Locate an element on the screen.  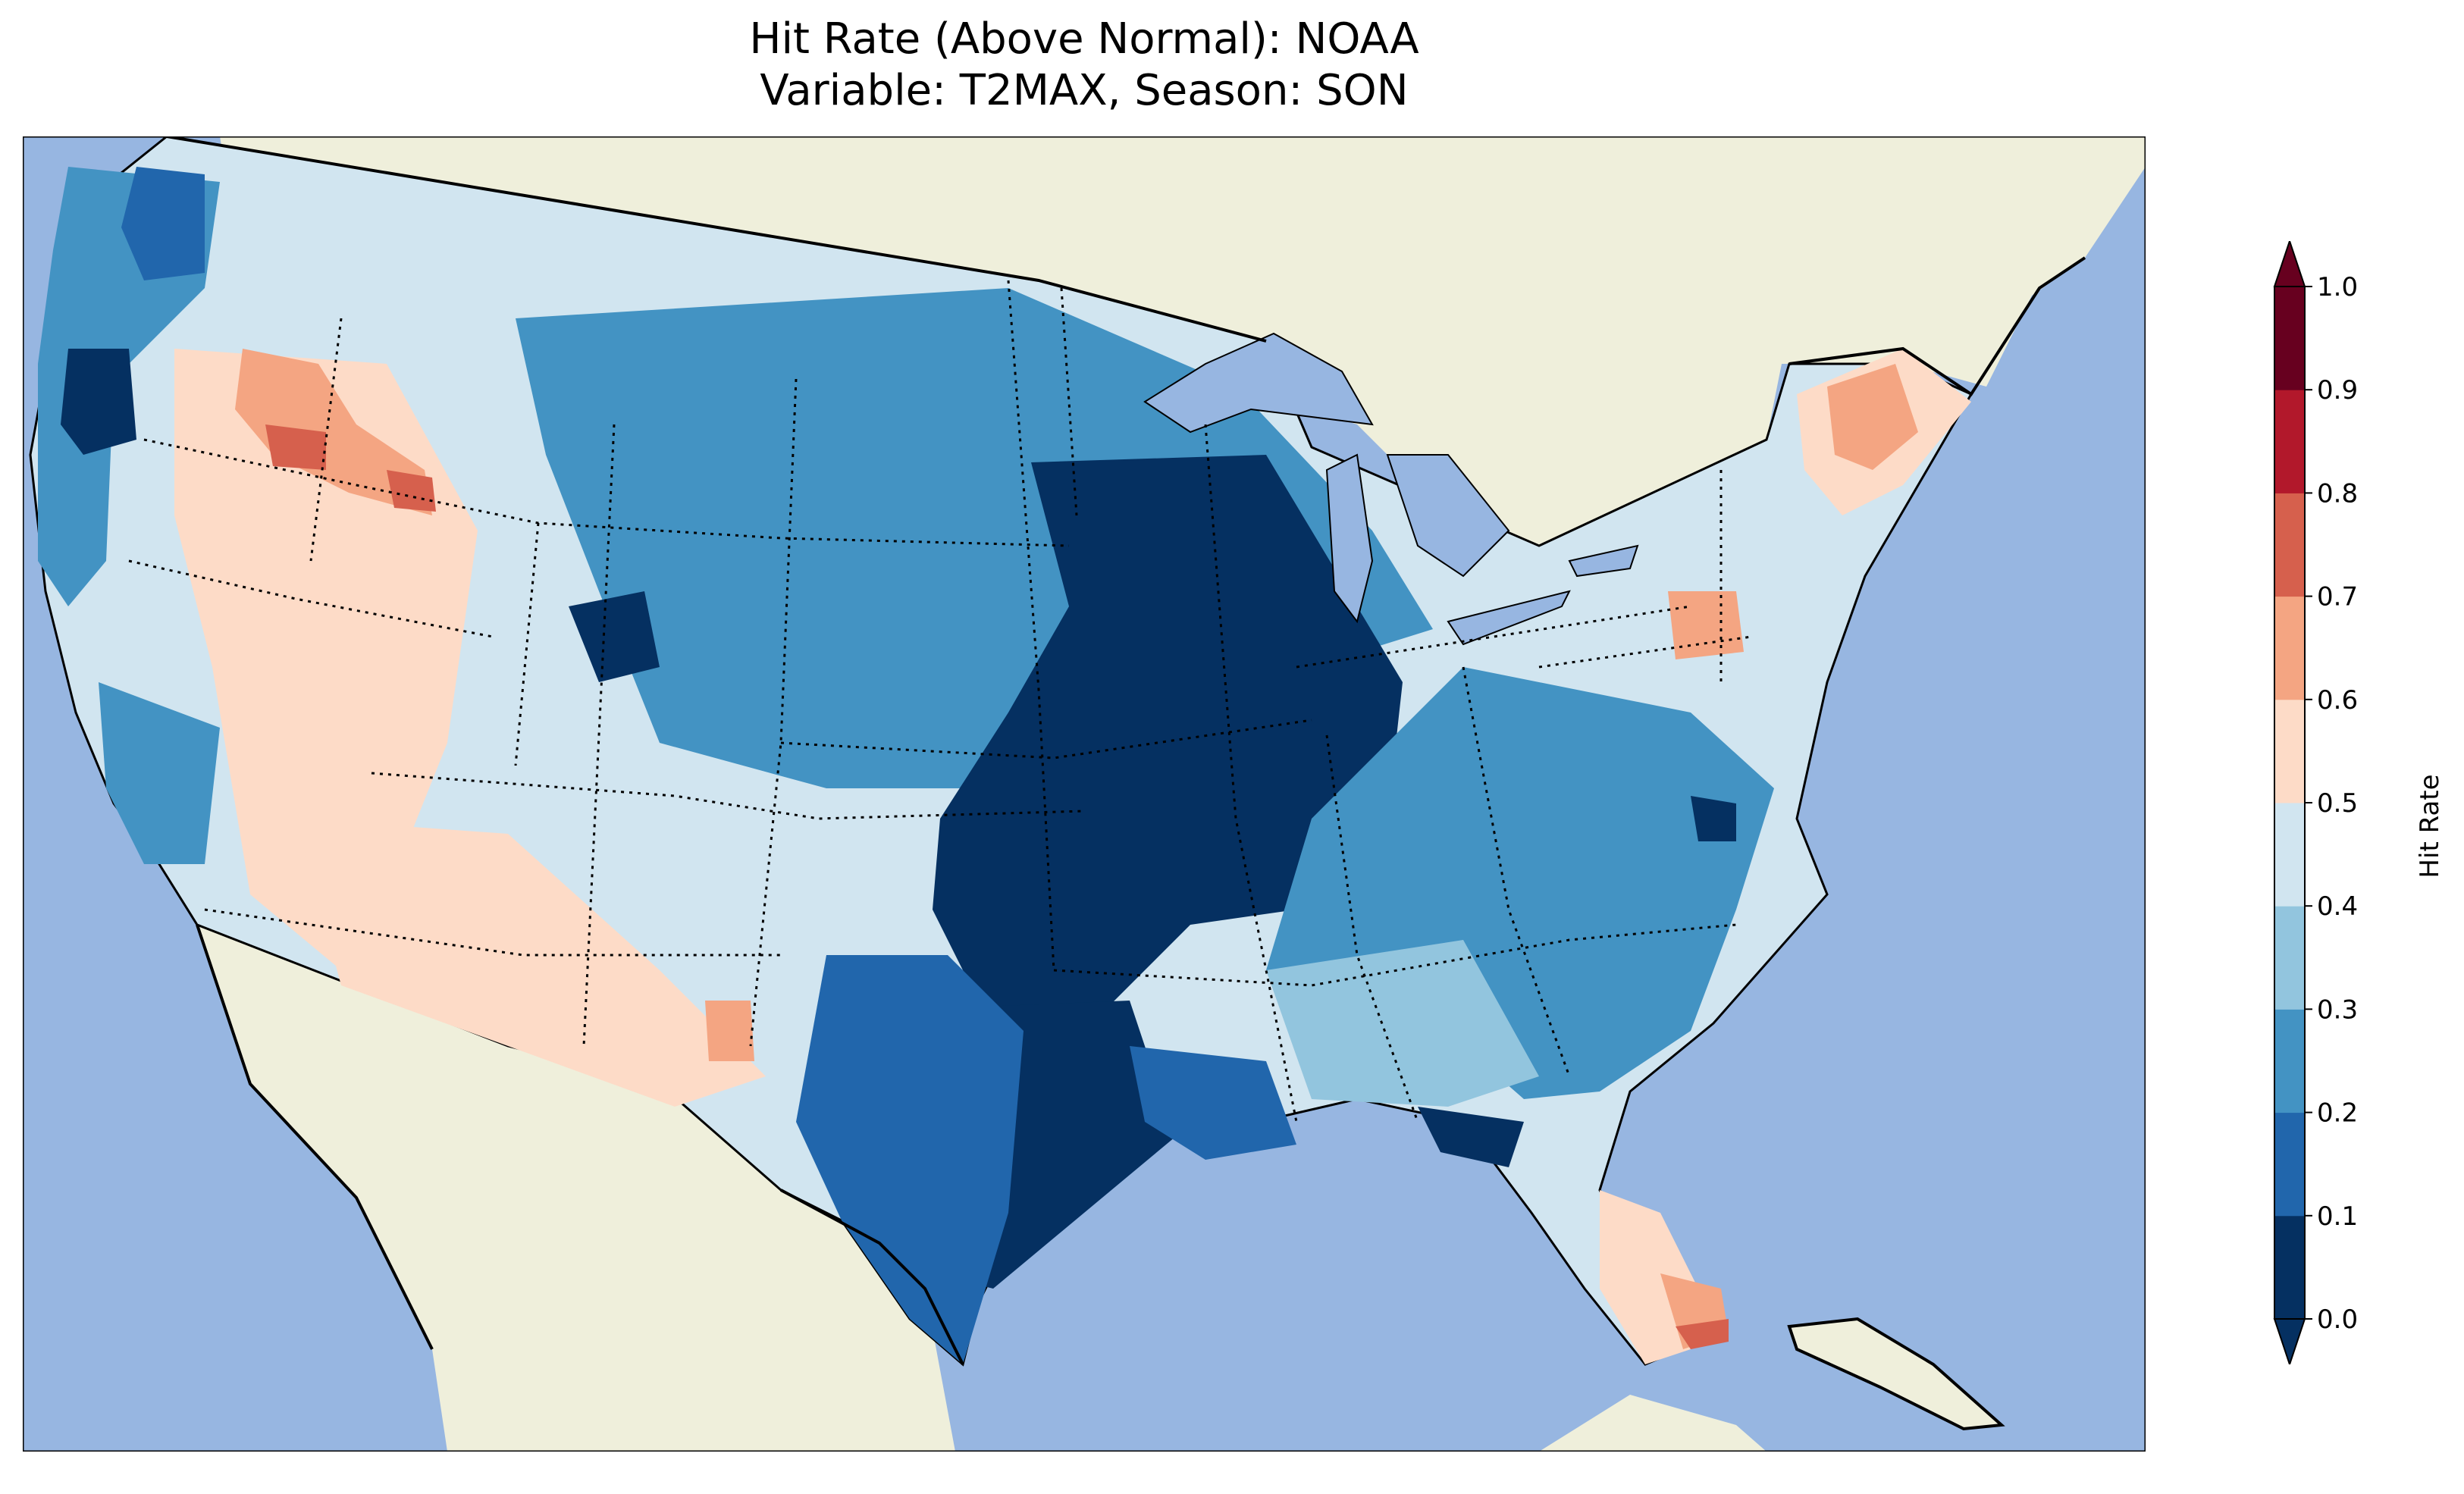
region-wyoming-darkblue is located at coordinates (615, 636).